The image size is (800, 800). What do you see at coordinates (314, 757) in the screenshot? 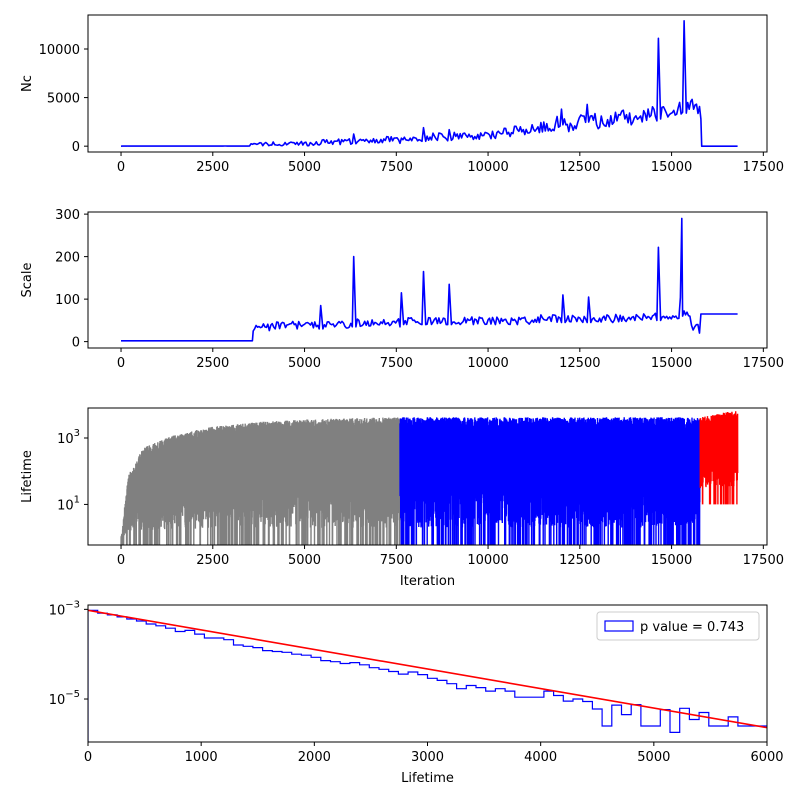
I see `x-tick-label: 2000` at bounding box center [314, 757].